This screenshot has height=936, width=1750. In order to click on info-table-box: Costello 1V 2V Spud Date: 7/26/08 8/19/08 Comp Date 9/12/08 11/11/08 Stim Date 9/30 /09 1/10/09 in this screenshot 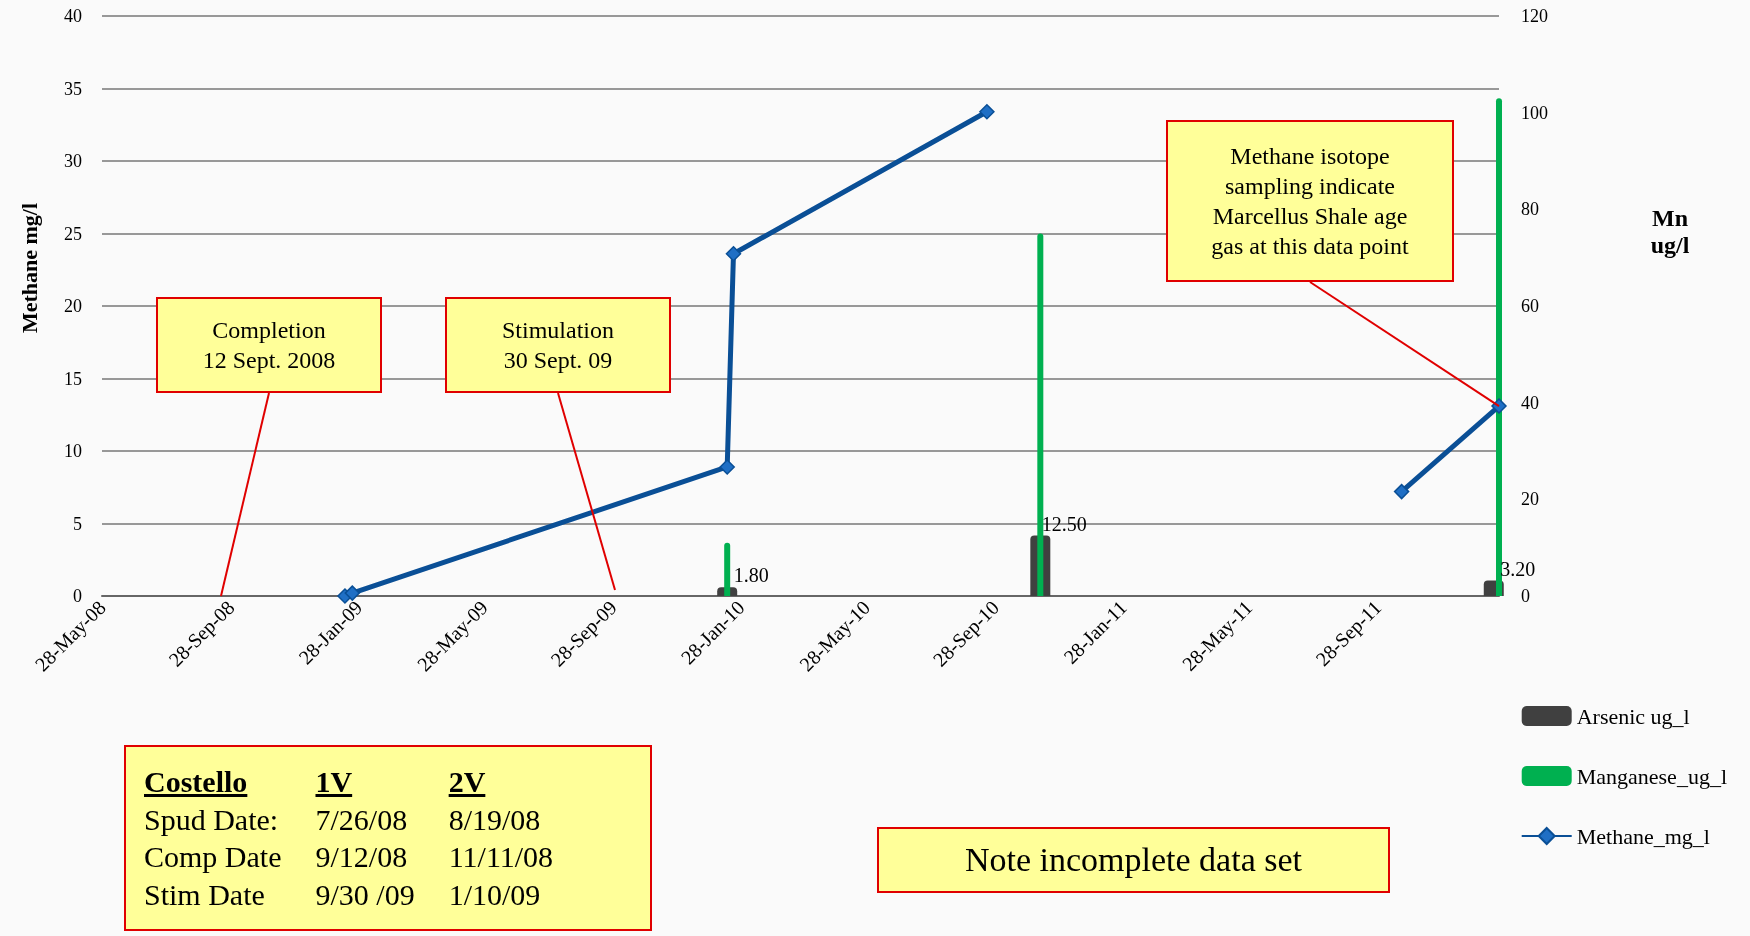, I will do `click(388, 838)`.